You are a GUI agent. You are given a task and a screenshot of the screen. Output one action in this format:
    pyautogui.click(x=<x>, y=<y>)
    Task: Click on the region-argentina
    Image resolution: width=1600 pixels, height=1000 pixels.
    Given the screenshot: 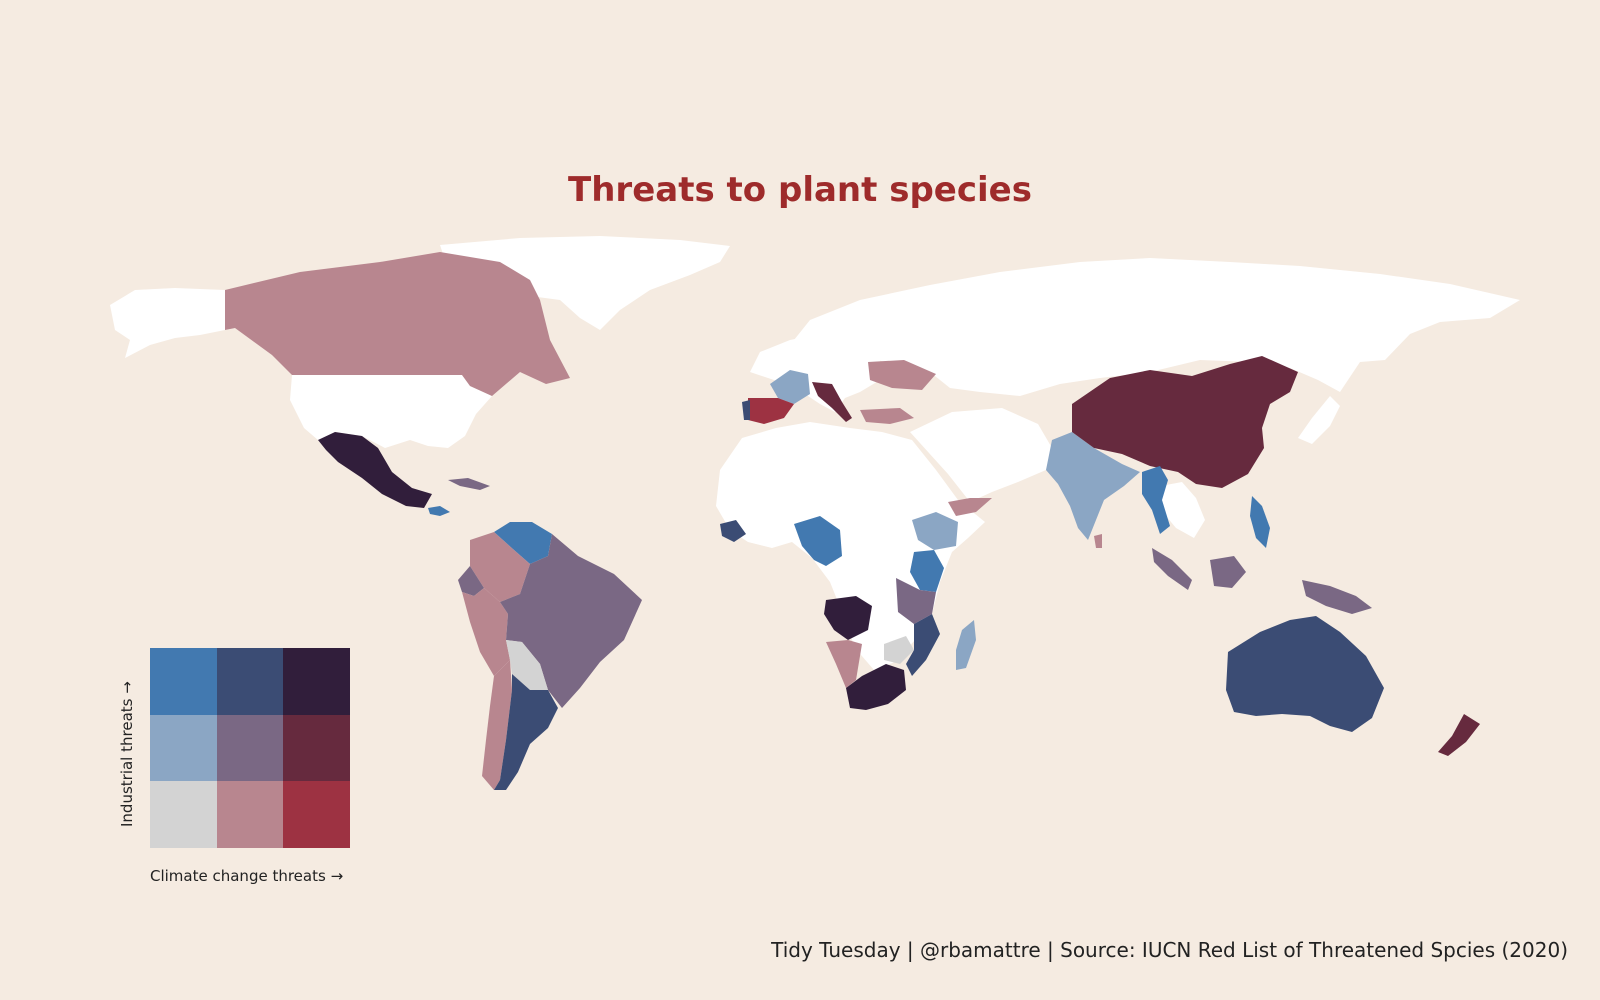 What is the action you would take?
    pyautogui.click(x=526, y=732)
    